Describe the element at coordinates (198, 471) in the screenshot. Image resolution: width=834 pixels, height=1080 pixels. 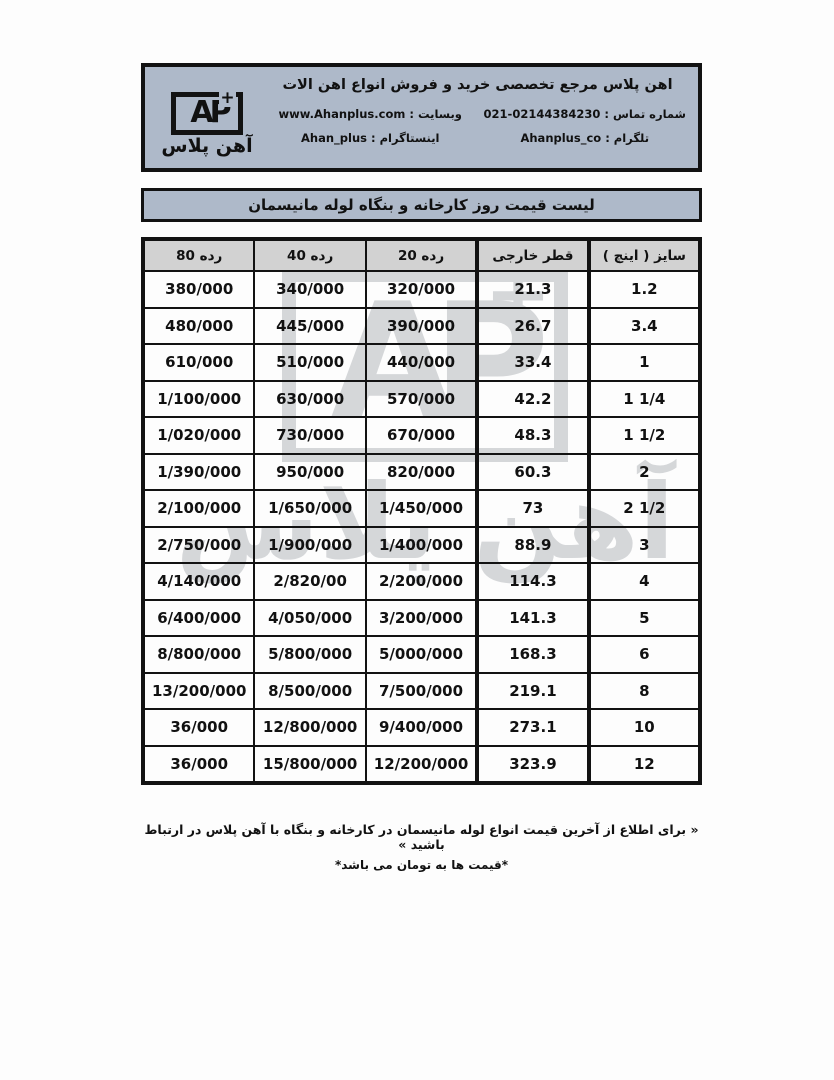
I see `table-cell: 1/390/000` at that location.